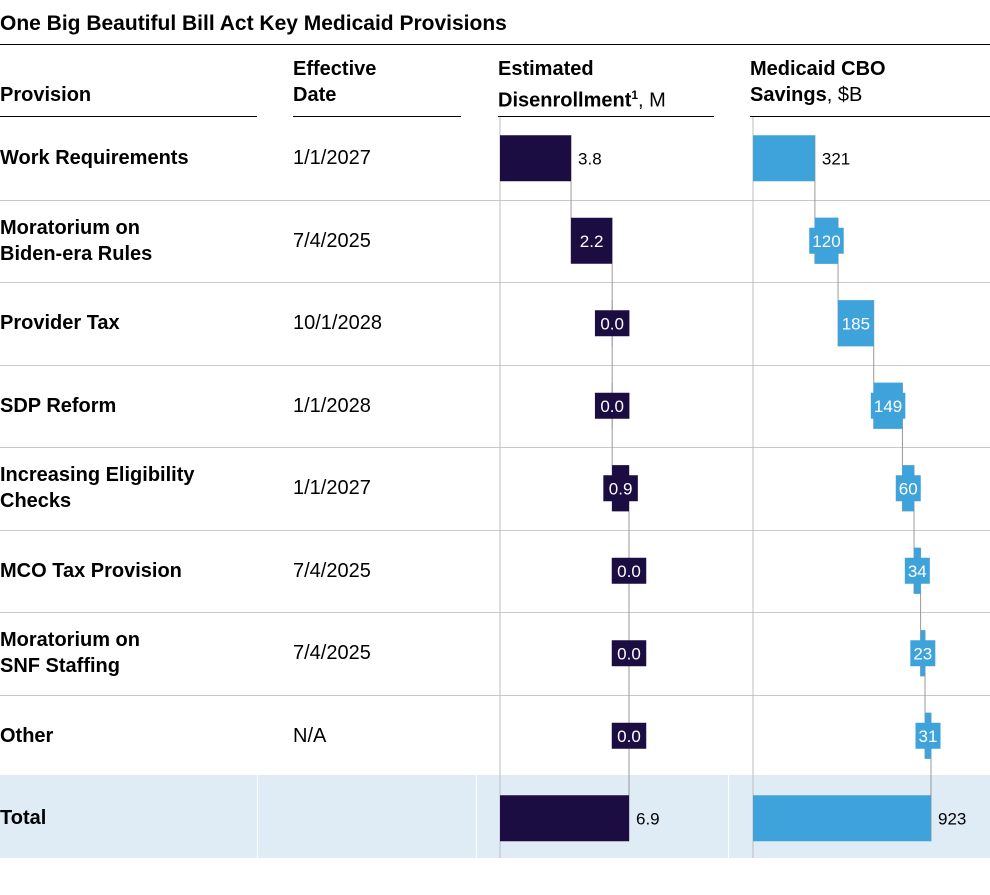 This screenshot has width=990, height=895. I want to click on disenrollment-data-label: 0.9, so click(621, 488).